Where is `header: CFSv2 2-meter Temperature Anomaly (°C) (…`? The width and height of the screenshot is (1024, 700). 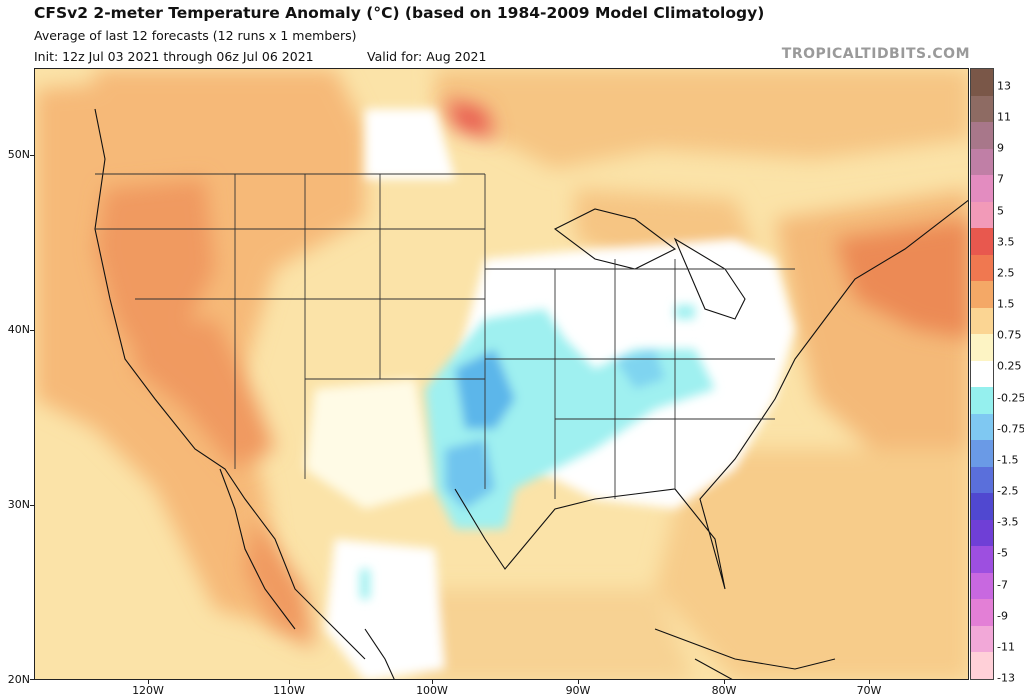 header: CFSv2 2-meter Temperature Anomaly (°C) (… is located at coordinates (512, 34).